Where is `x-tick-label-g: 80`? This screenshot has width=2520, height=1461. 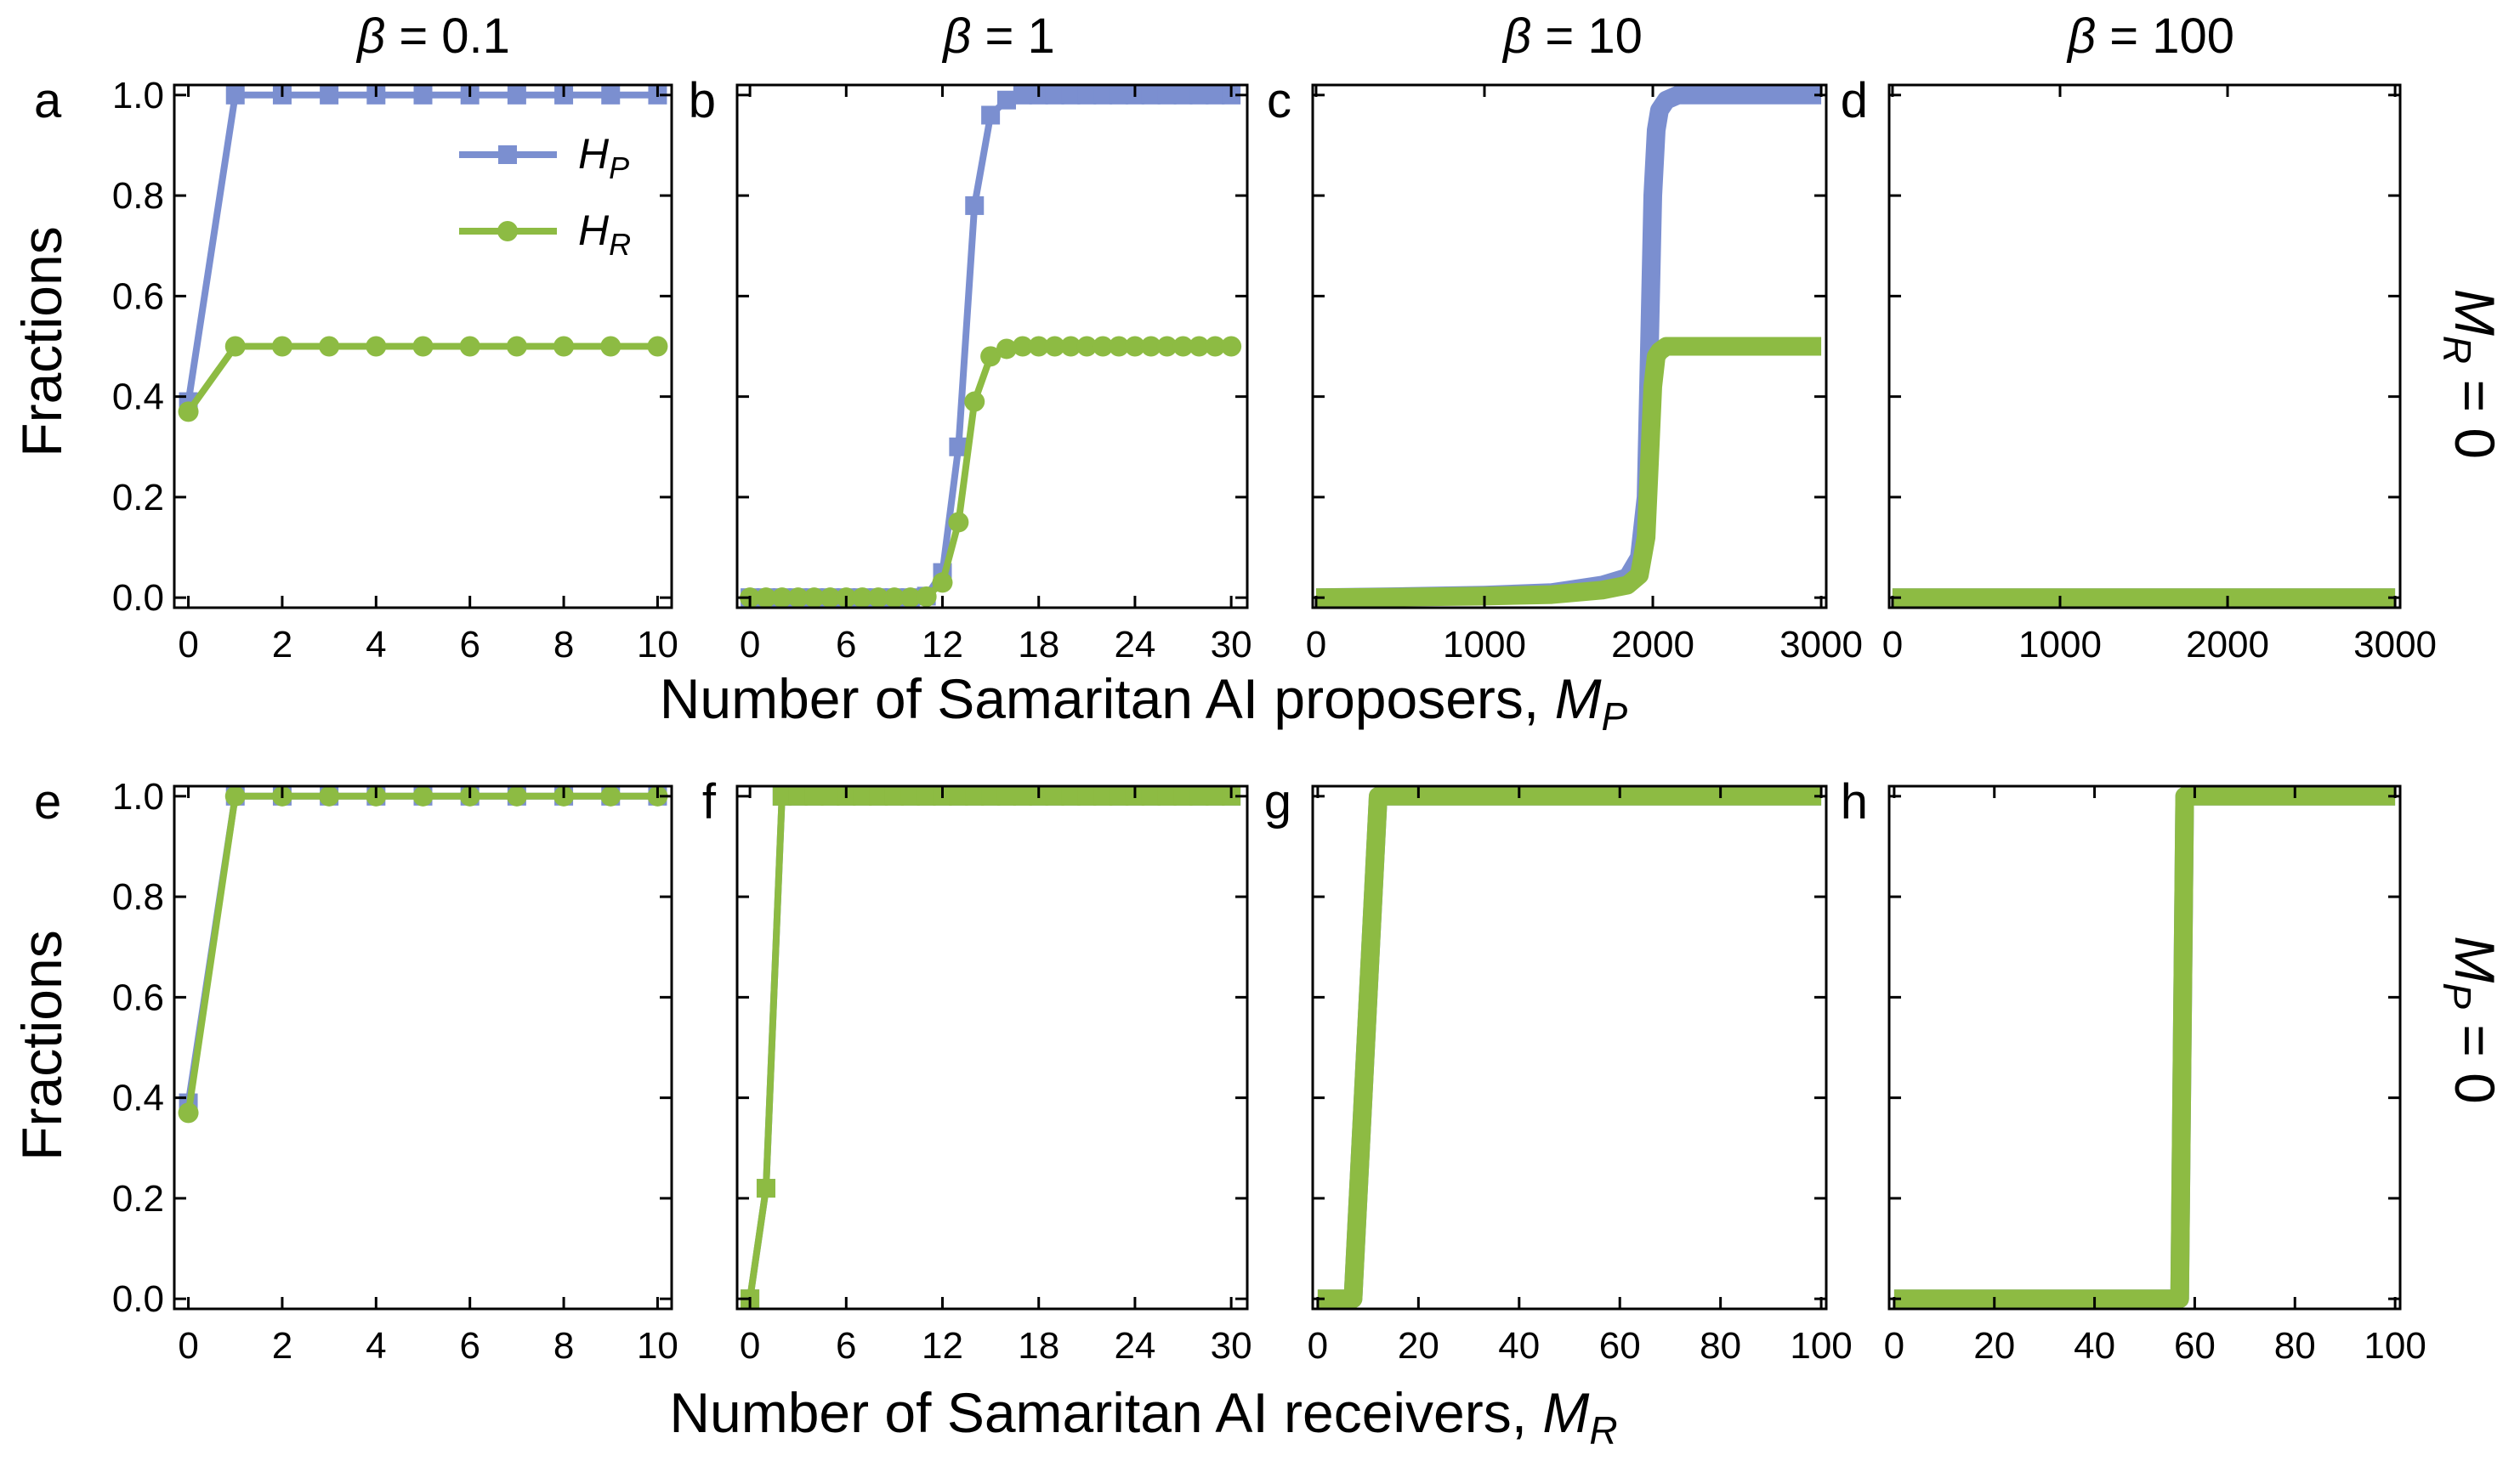 x-tick-label-g: 80 is located at coordinates (1721, 1346).